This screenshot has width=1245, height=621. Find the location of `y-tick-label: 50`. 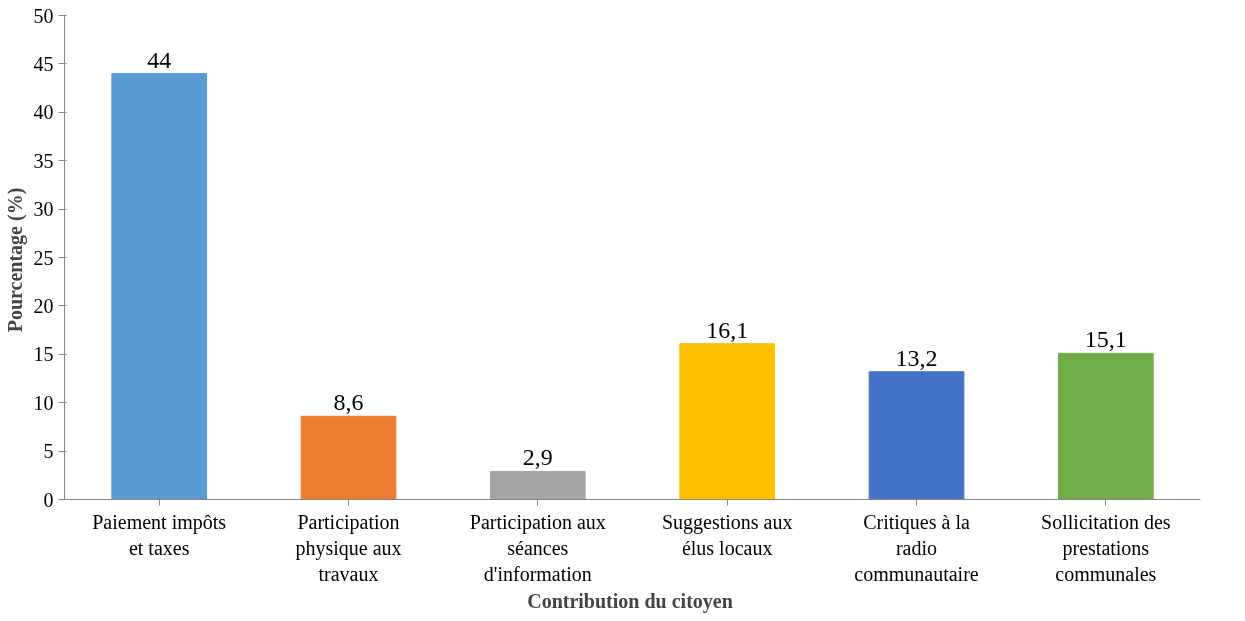

y-tick-label: 50 is located at coordinates (43, 15).